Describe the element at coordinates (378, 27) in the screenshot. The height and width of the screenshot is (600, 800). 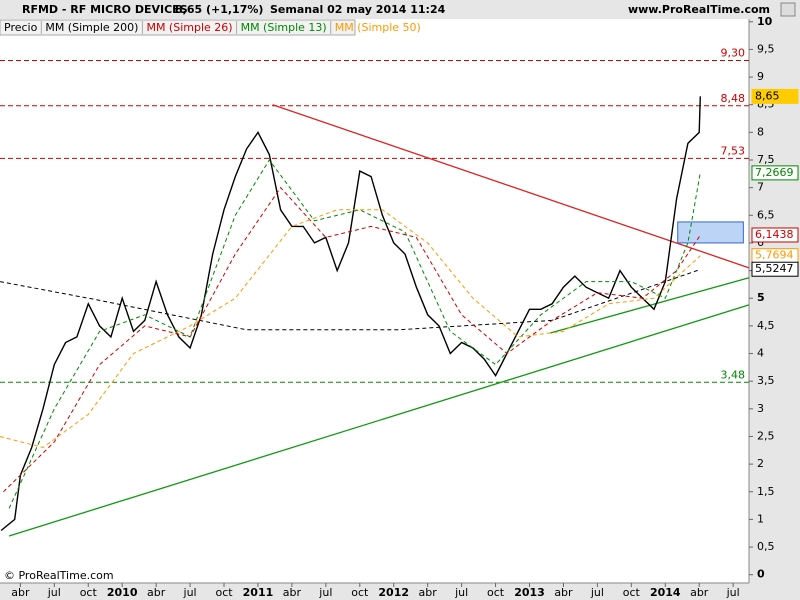
I see `legend-entry: MM (Simple 50)` at that location.